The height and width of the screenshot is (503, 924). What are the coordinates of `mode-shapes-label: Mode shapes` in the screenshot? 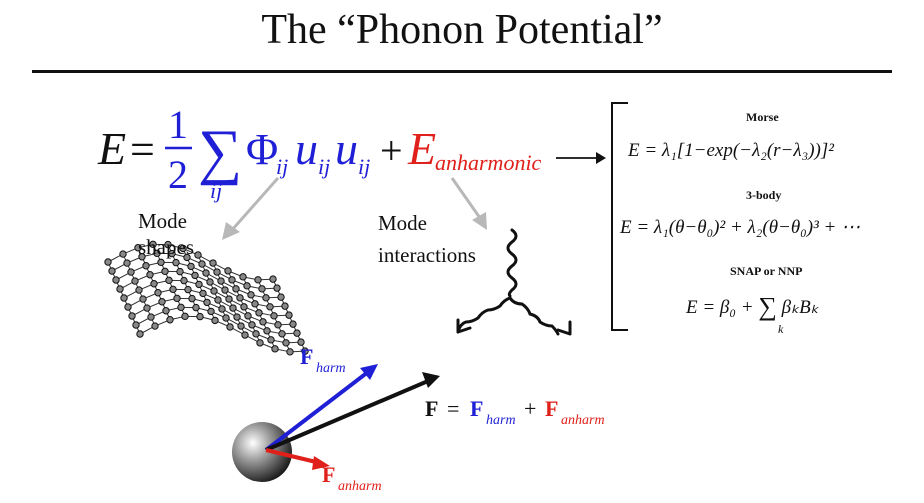 It's located at (166, 234).